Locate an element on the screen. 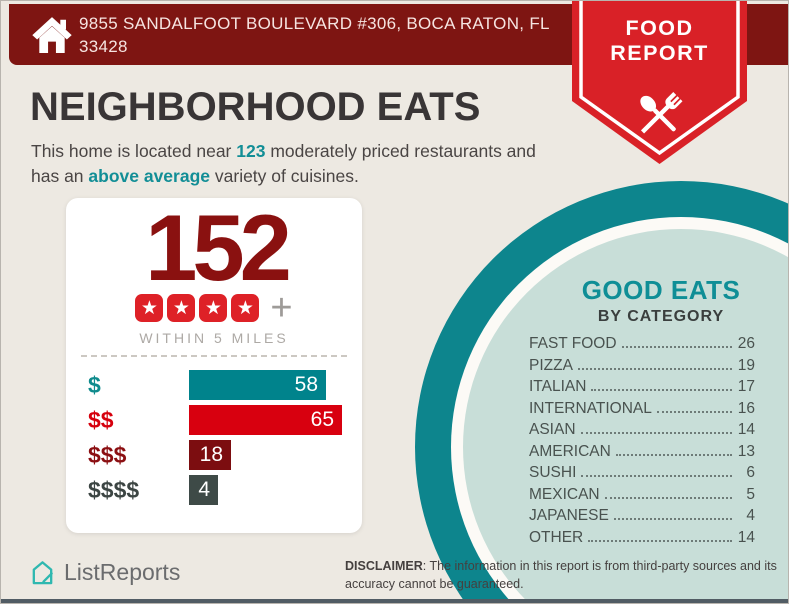 Image resolution: width=789 pixels, height=604 pixels. category-row: JAPANESE 4 is located at coordinates (642, 518).